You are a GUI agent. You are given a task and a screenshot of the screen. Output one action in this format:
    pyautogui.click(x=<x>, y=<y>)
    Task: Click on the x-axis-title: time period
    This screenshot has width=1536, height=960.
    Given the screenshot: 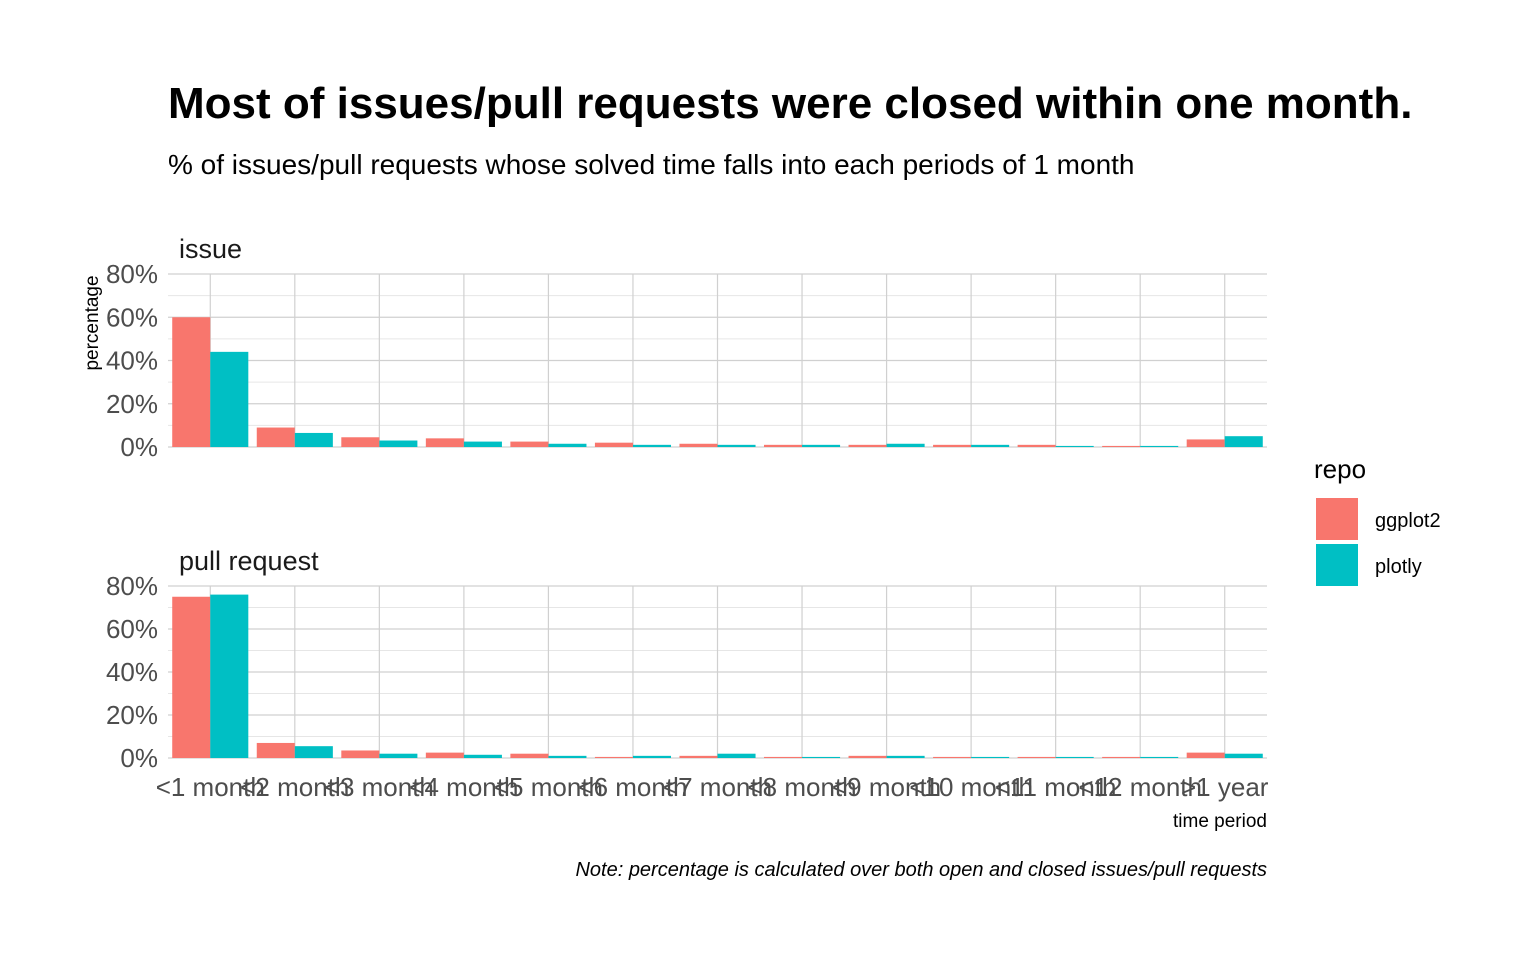 What is the action you would take?
    pyautogui.click(x=1220, y=821)
    